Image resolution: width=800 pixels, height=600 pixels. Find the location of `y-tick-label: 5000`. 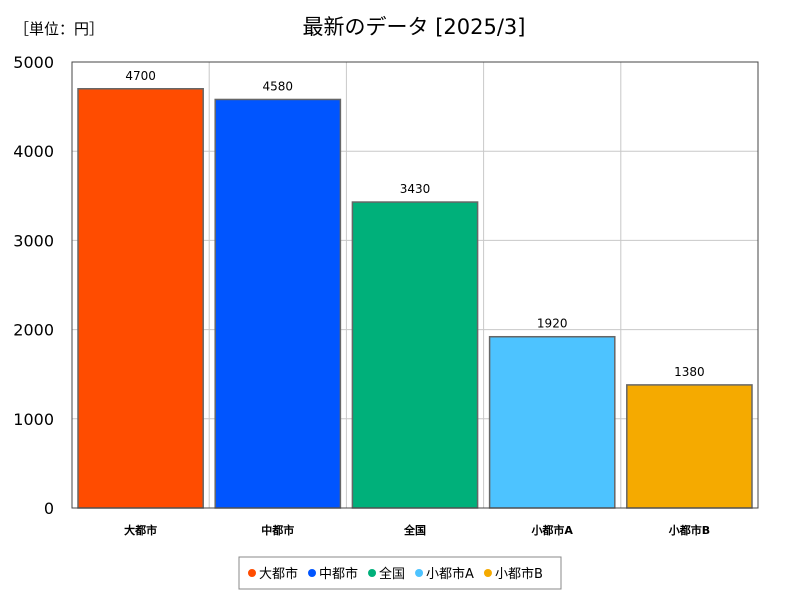

y-tick-label: 5000 is located at coordinates (33, 62).